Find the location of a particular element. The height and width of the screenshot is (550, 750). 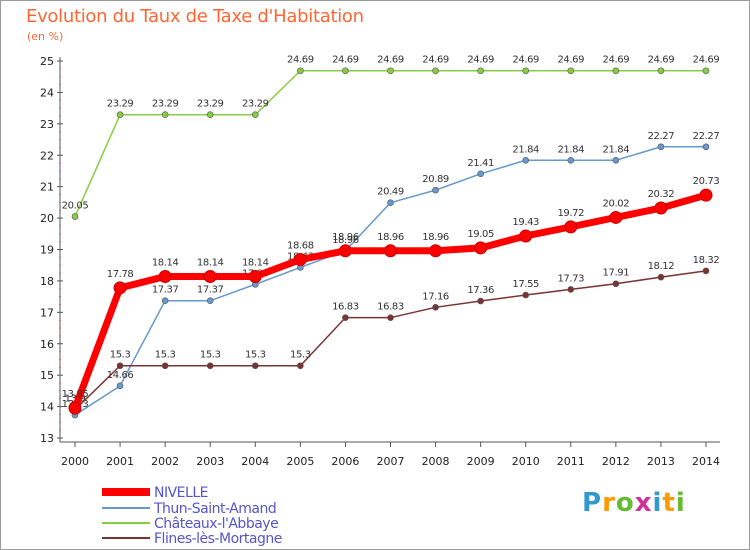

y-tick-label: 18 is located at coordinates (47, 281).